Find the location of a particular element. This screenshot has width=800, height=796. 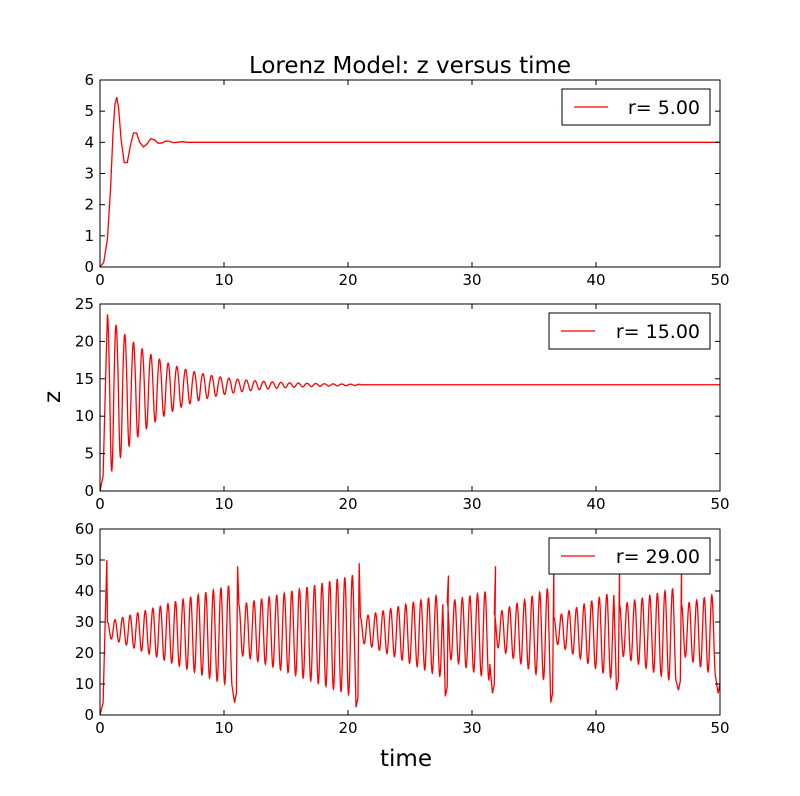

y-tick-label: 60 is located at coordinates (84, 529).